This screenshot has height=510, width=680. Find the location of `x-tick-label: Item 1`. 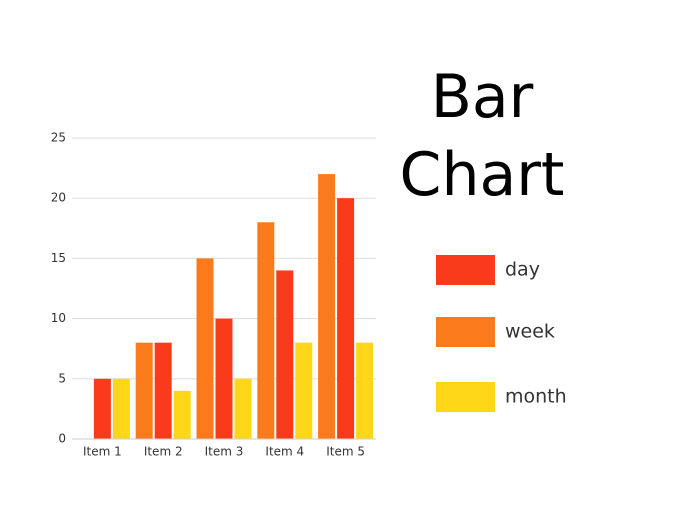

x-tick-label: Item 1 is located at coordinates (102, 452).